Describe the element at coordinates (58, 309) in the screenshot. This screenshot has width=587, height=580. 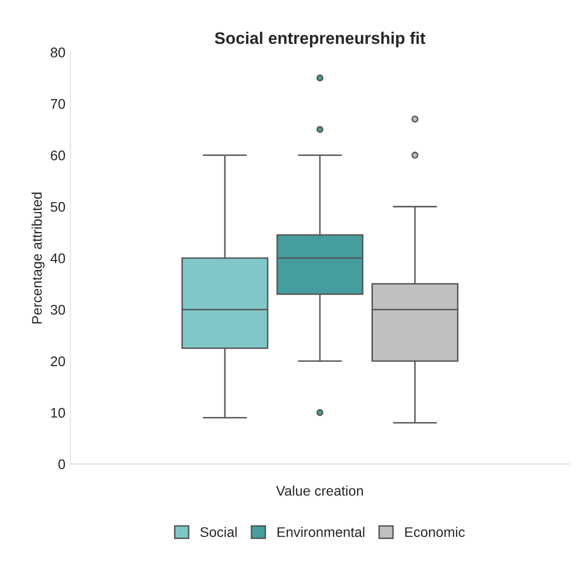
I see `y-tick-label: 30` at that location.